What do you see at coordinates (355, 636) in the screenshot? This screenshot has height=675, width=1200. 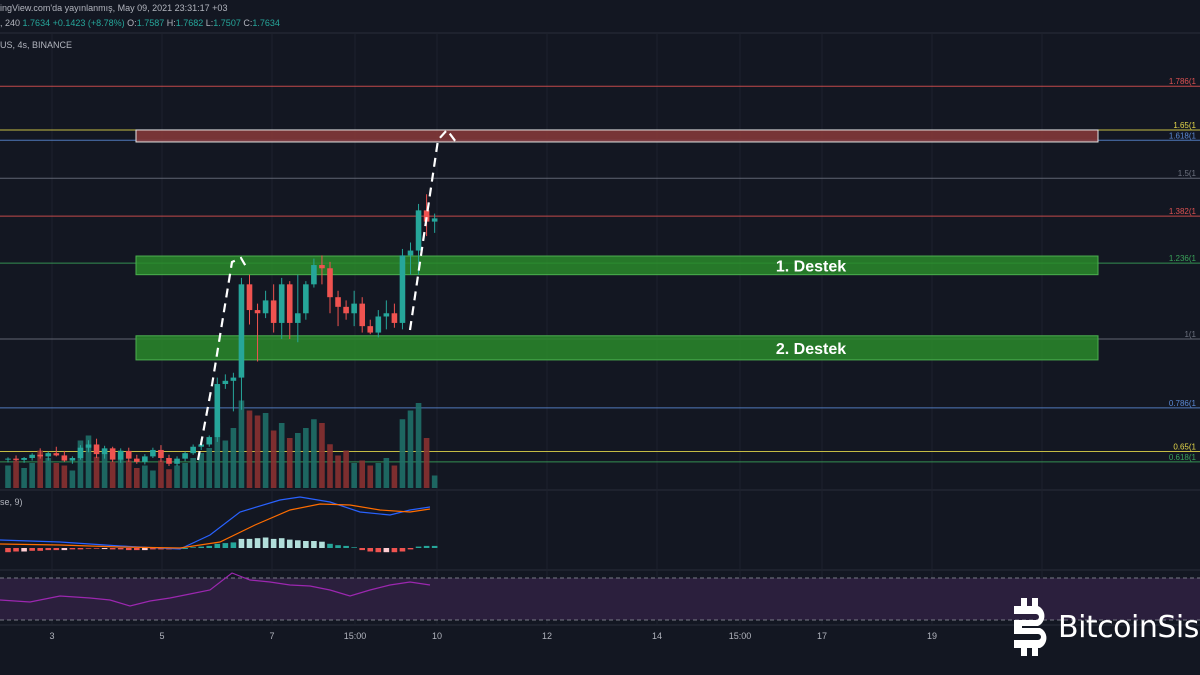 I see `x-axis-tick-label: 15:00` at bounding box center [355, 636].